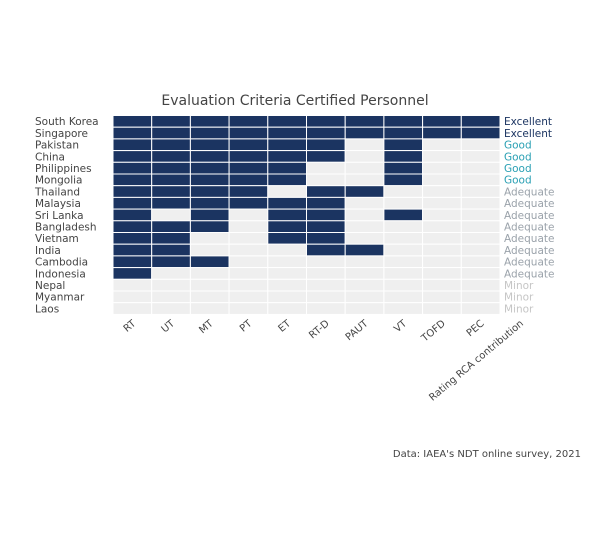 The image size is (590, 551). What do you see at coordinates (487, 454) in the screenshot?
I see `data-source-note: Data: IAEA's NDT online survey, 2021` at bounding box center [487, 454].